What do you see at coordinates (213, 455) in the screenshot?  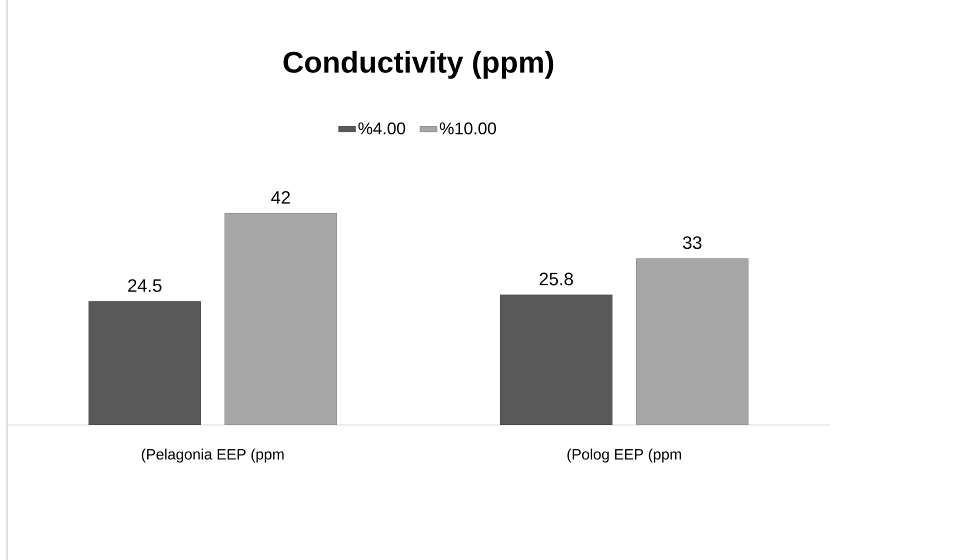 I see `x-tick-label: (Pelagonia EEP (ppm` at bounding box center [213, 455].